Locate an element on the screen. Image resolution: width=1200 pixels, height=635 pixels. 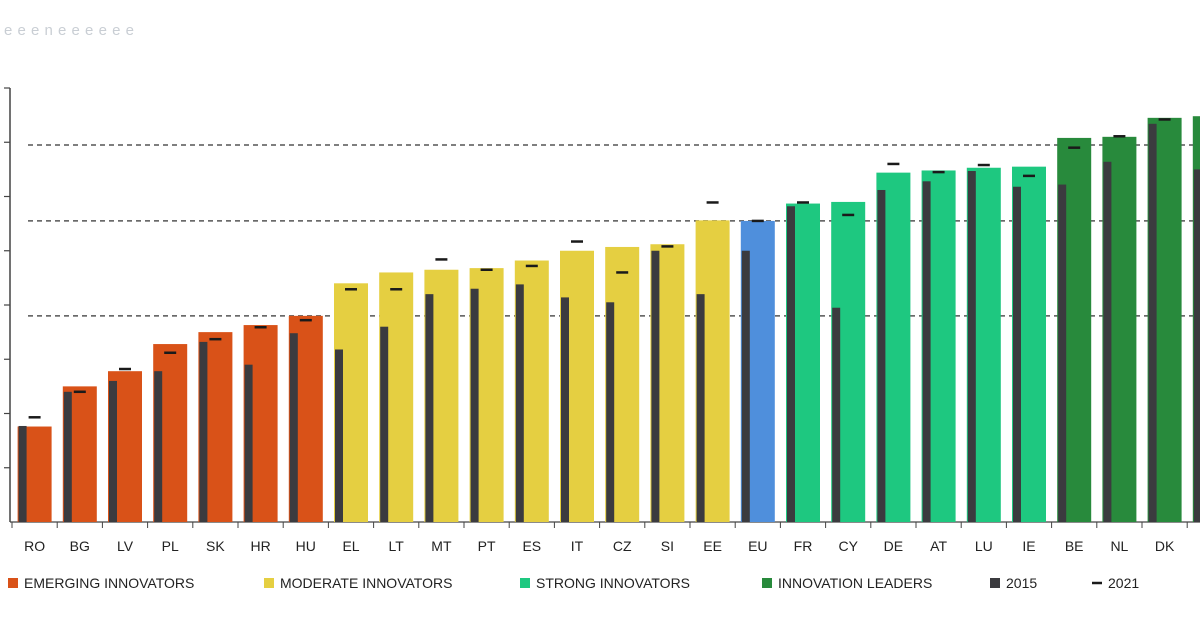
legend-label-0: EMERGING INNOVATORS is located at coordinates (109, 583).